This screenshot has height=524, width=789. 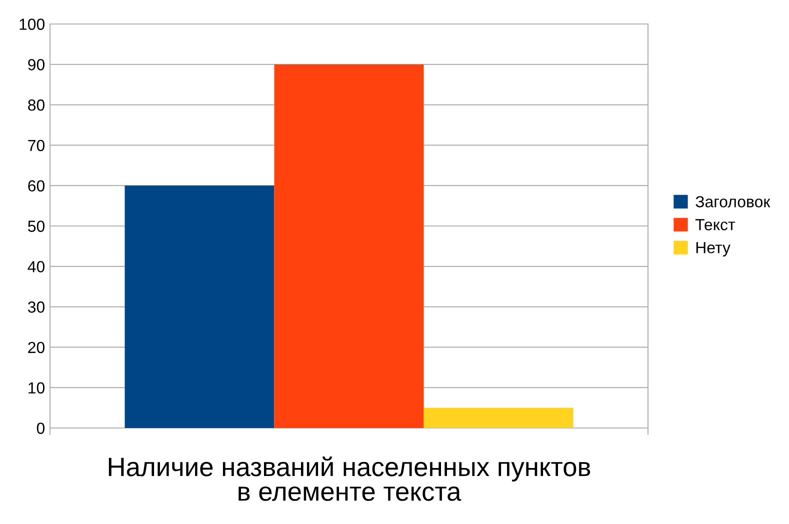 I want to click on legend-label: Заголовок, so click(x=733, y=202).